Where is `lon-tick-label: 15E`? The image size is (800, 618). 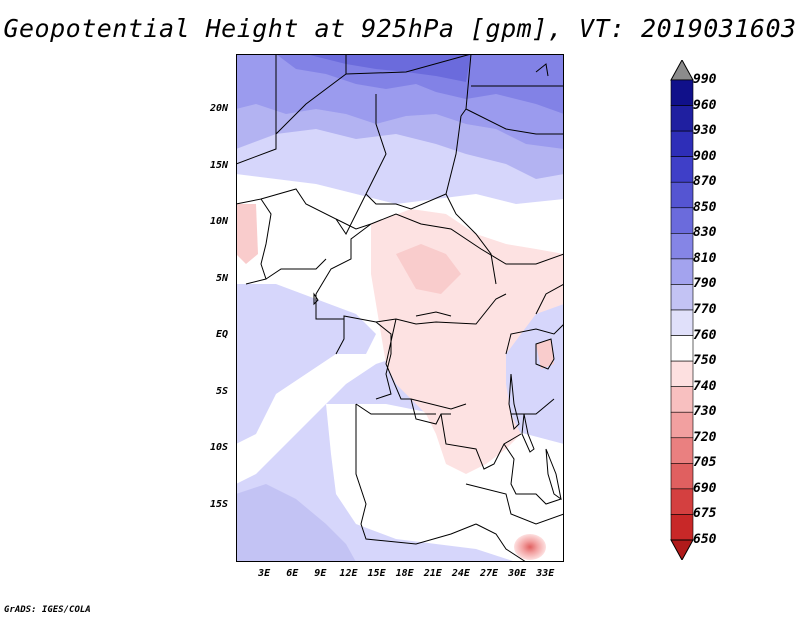 lon-tick-label: 15E is located at coordinates (376, 573).